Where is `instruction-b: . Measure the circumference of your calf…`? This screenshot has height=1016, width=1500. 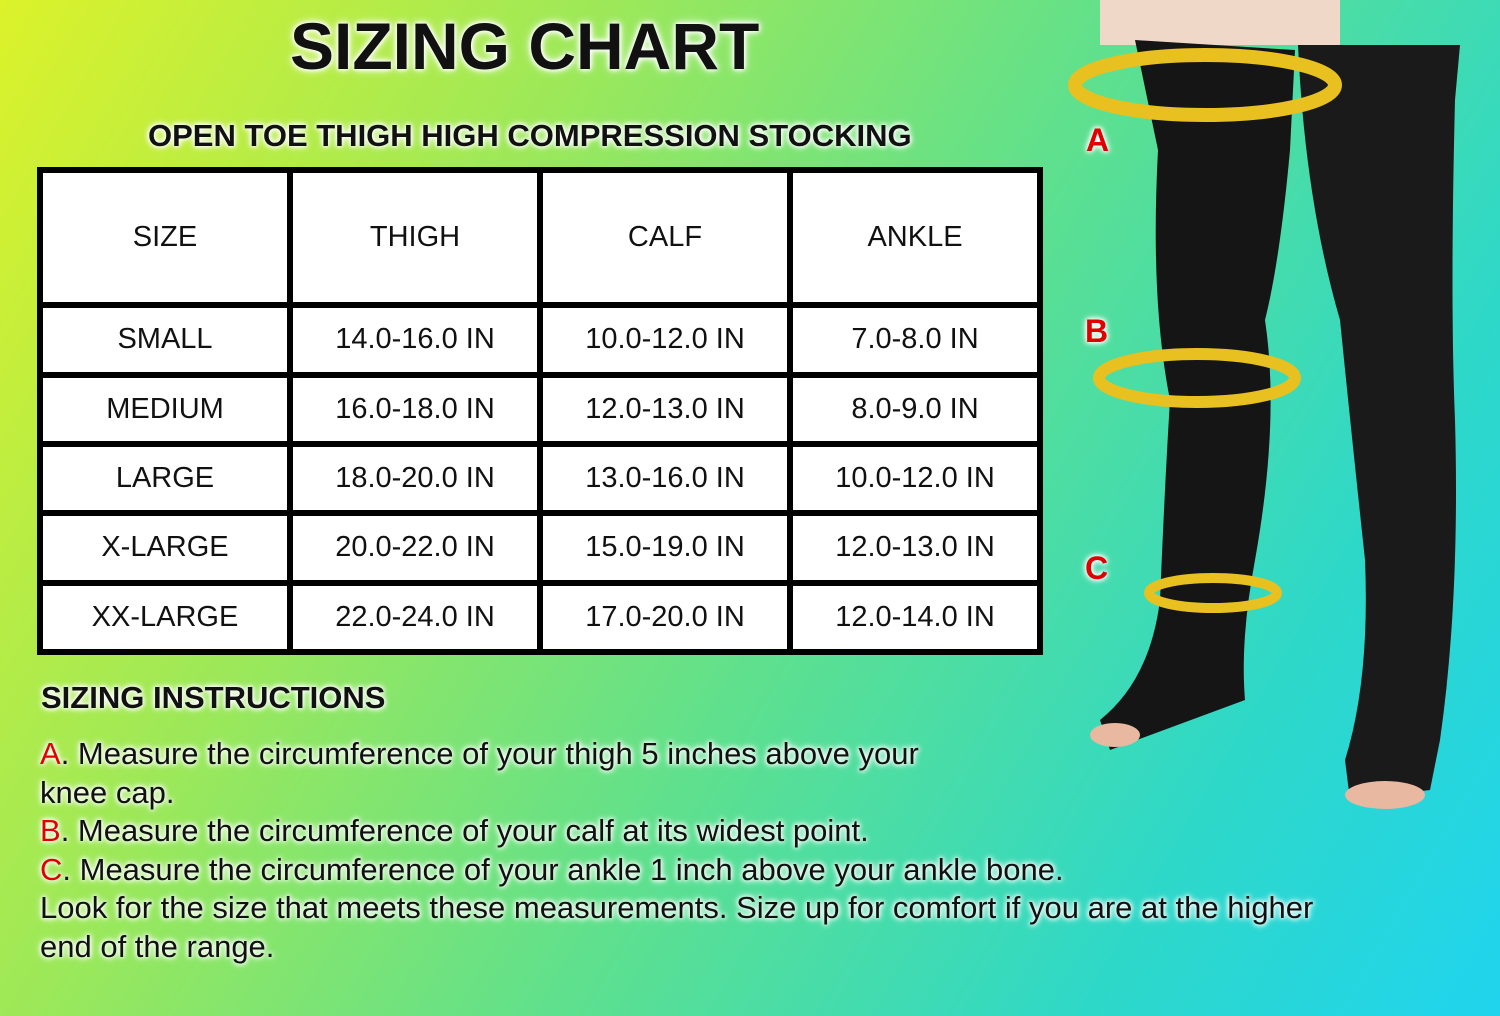 instruction-b: . Measure the circumference of your calf… is located at coordinates (464, 830).